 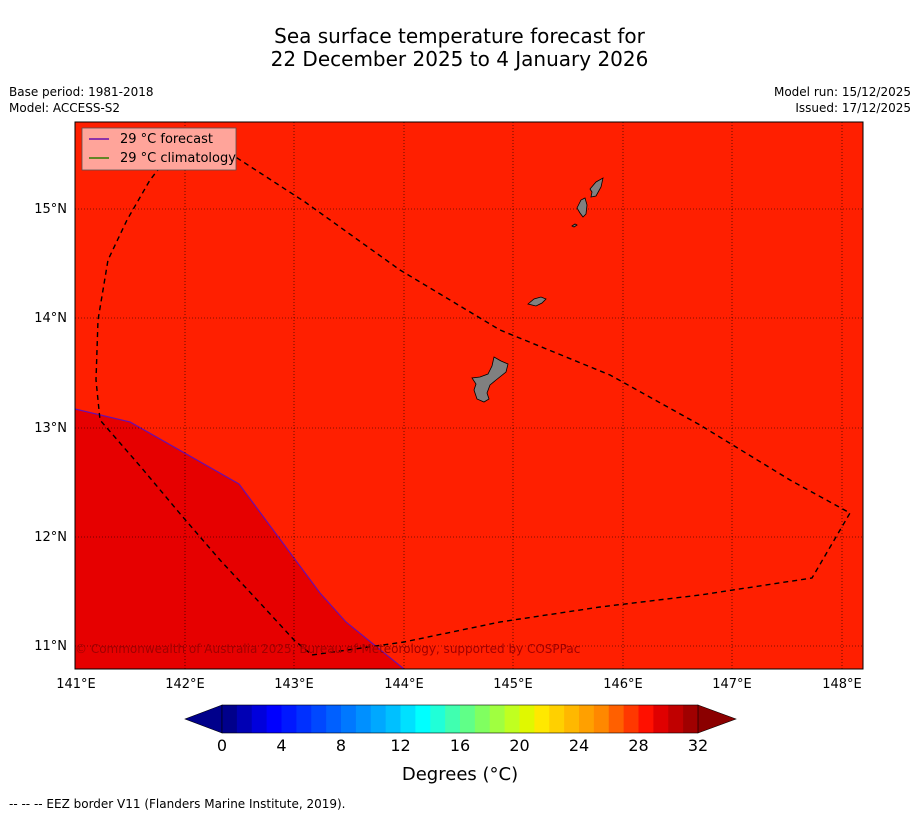 What do you see at coordinates (50, 209) in the screenshot?
I see `y-tick-label: 15°N` at bounding box center [50, 209].